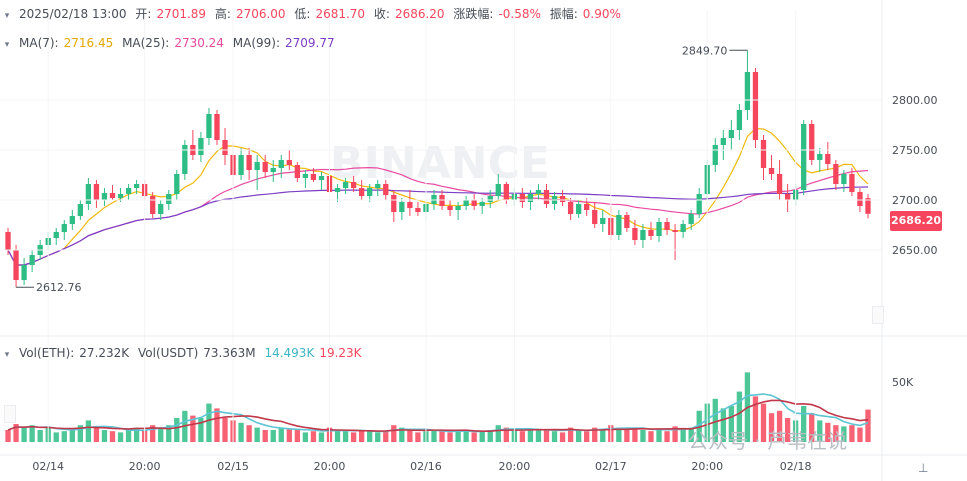 The height and width of the screenshot is (481, 967). Describe the element at coordinates (923, 468) in the screenshot. I see `scale-toggle-icon: ⊥` at that location.